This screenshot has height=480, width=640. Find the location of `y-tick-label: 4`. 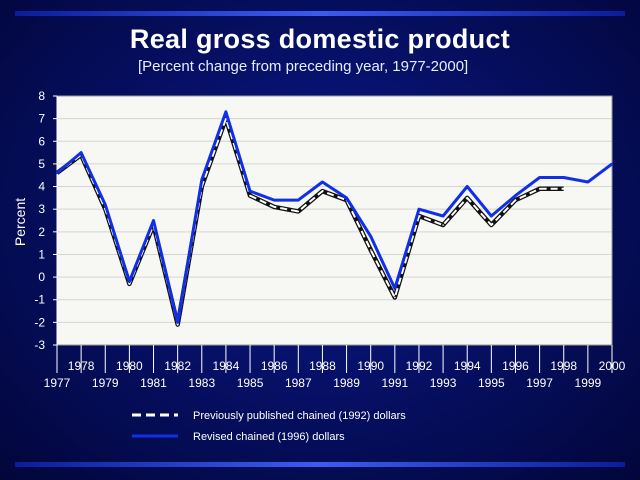

y-tick-label: 4 is located at coordinates (41, 187).